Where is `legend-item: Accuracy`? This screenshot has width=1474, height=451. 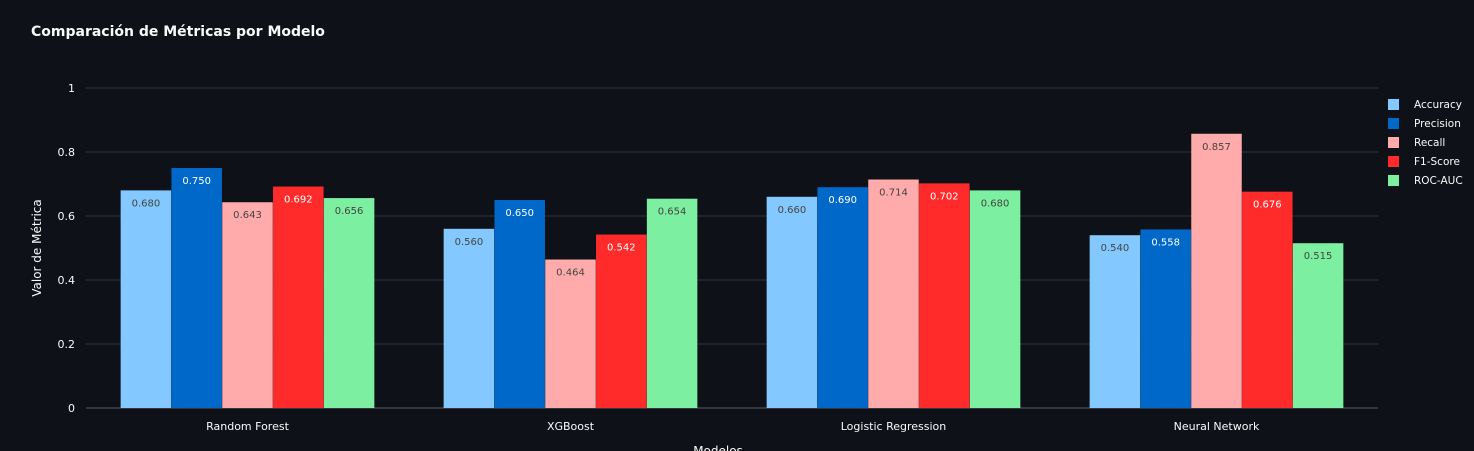 legend-item: Accuracy is located at coordinates (1425, 104).